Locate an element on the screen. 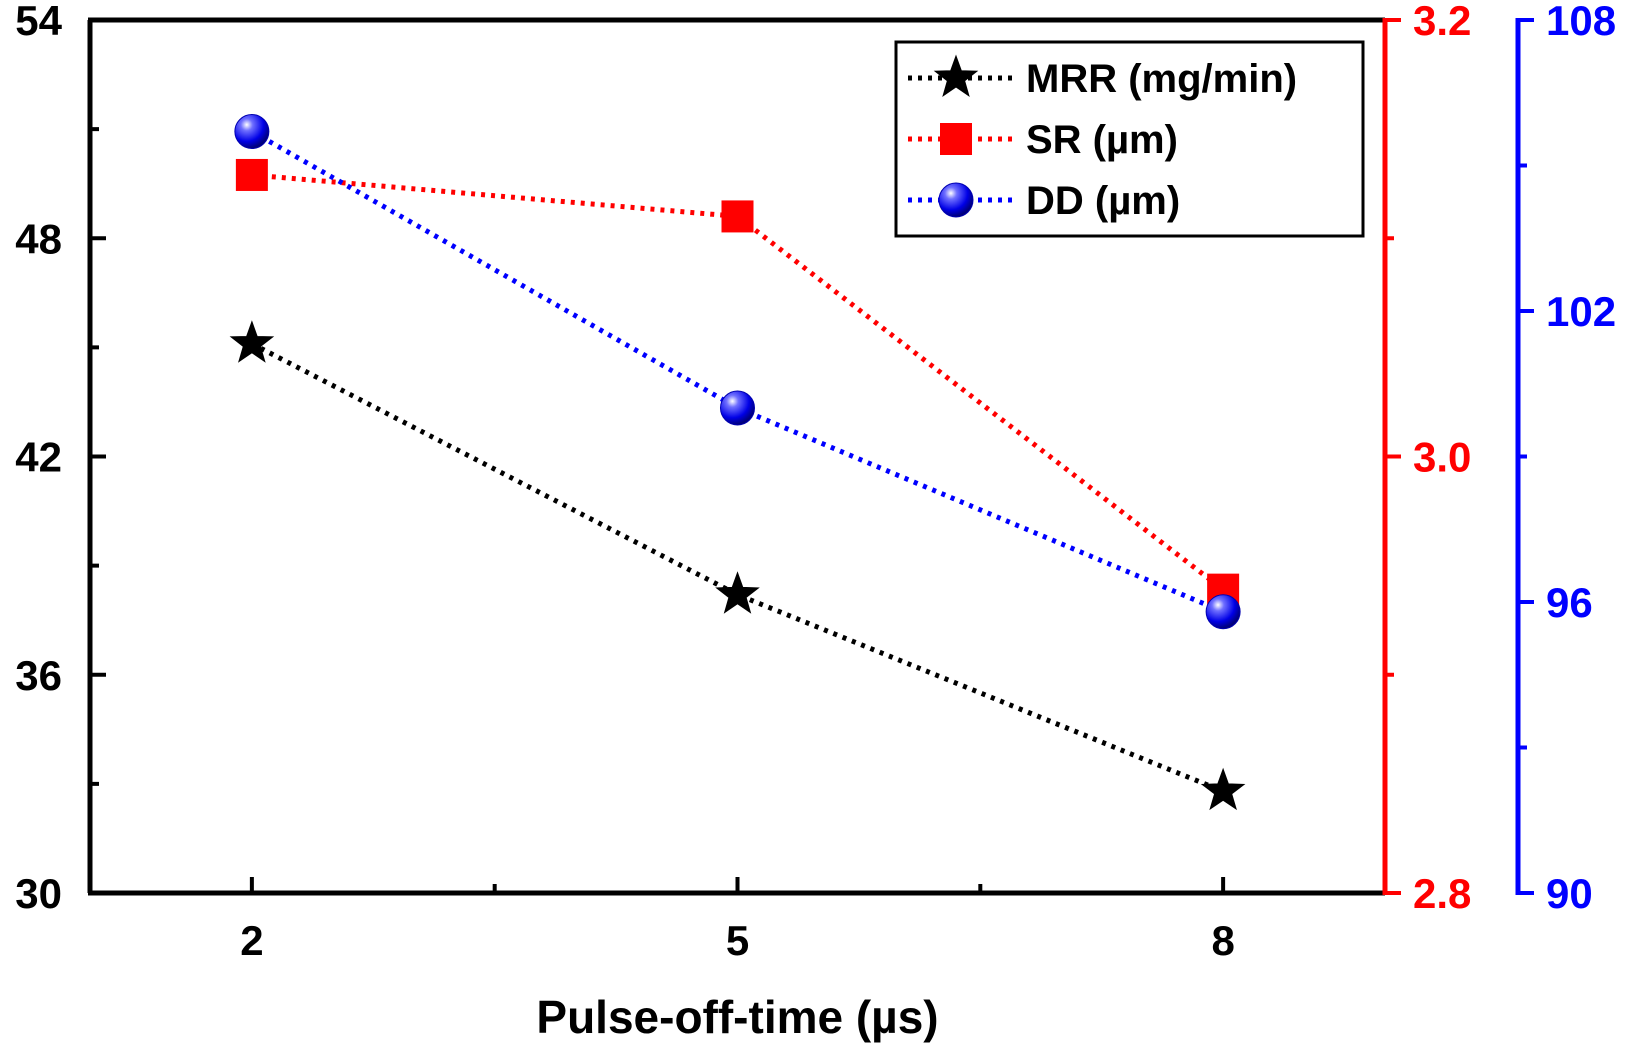 The image size is (1634, 1047). right2-tick-label-3: 108 is located at coordinates (1581, 22).